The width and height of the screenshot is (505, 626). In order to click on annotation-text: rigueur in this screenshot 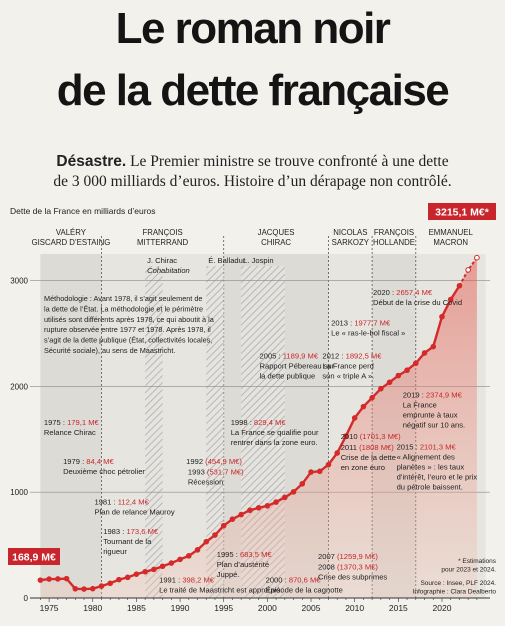, I will do `click(115, 551)`.